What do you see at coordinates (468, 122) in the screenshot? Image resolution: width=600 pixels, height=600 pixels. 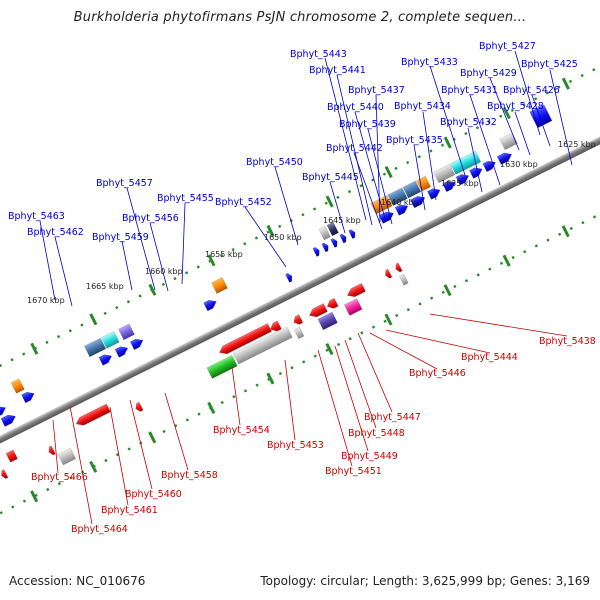 I see `gene-label-bphyt-5432: Bphyt_5432` at bounding box center [468, 122].